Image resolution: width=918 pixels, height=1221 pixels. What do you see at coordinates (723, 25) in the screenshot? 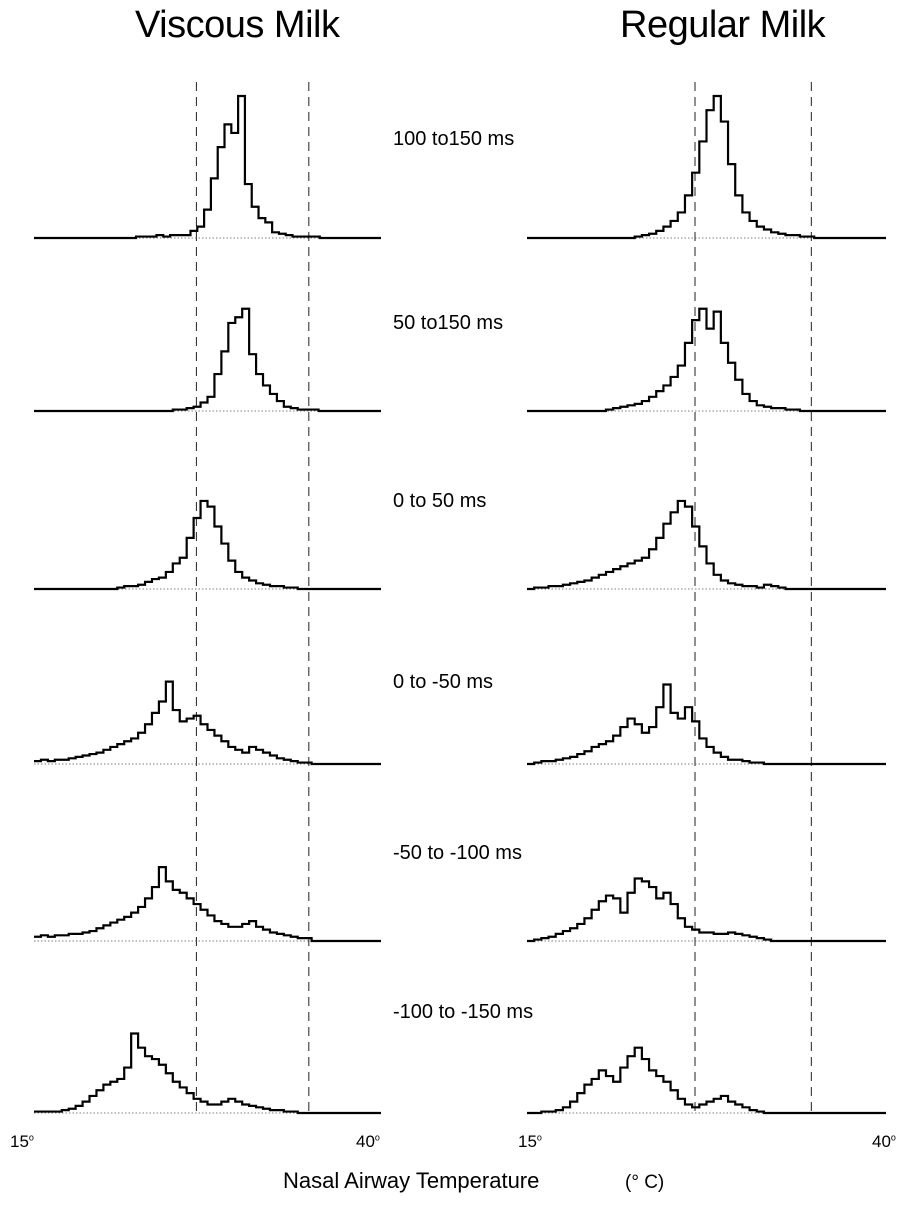
I see `title-regular-milk: Regular Milk` at bounding box center [723, 25].